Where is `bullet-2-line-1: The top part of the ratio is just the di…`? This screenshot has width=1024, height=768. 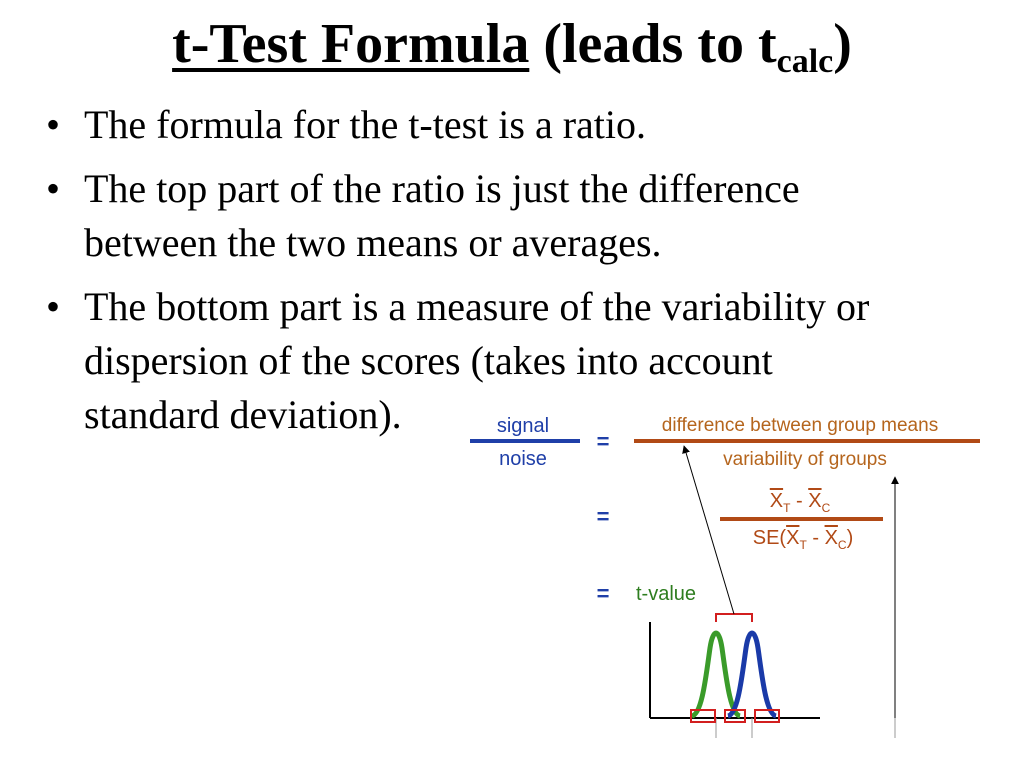
bullet-2-line-1: The top part of the ratio is just the di… is located at coordinates (442, 188).